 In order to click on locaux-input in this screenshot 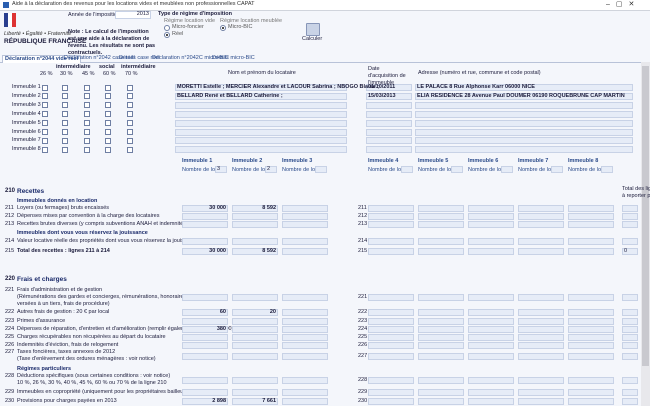, I will do `click(557, 169)`.